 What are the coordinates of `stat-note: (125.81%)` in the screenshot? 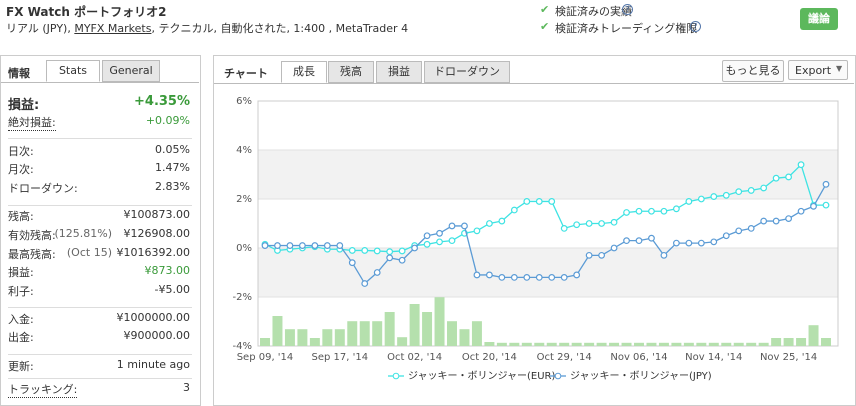 It's located at (83, 233).